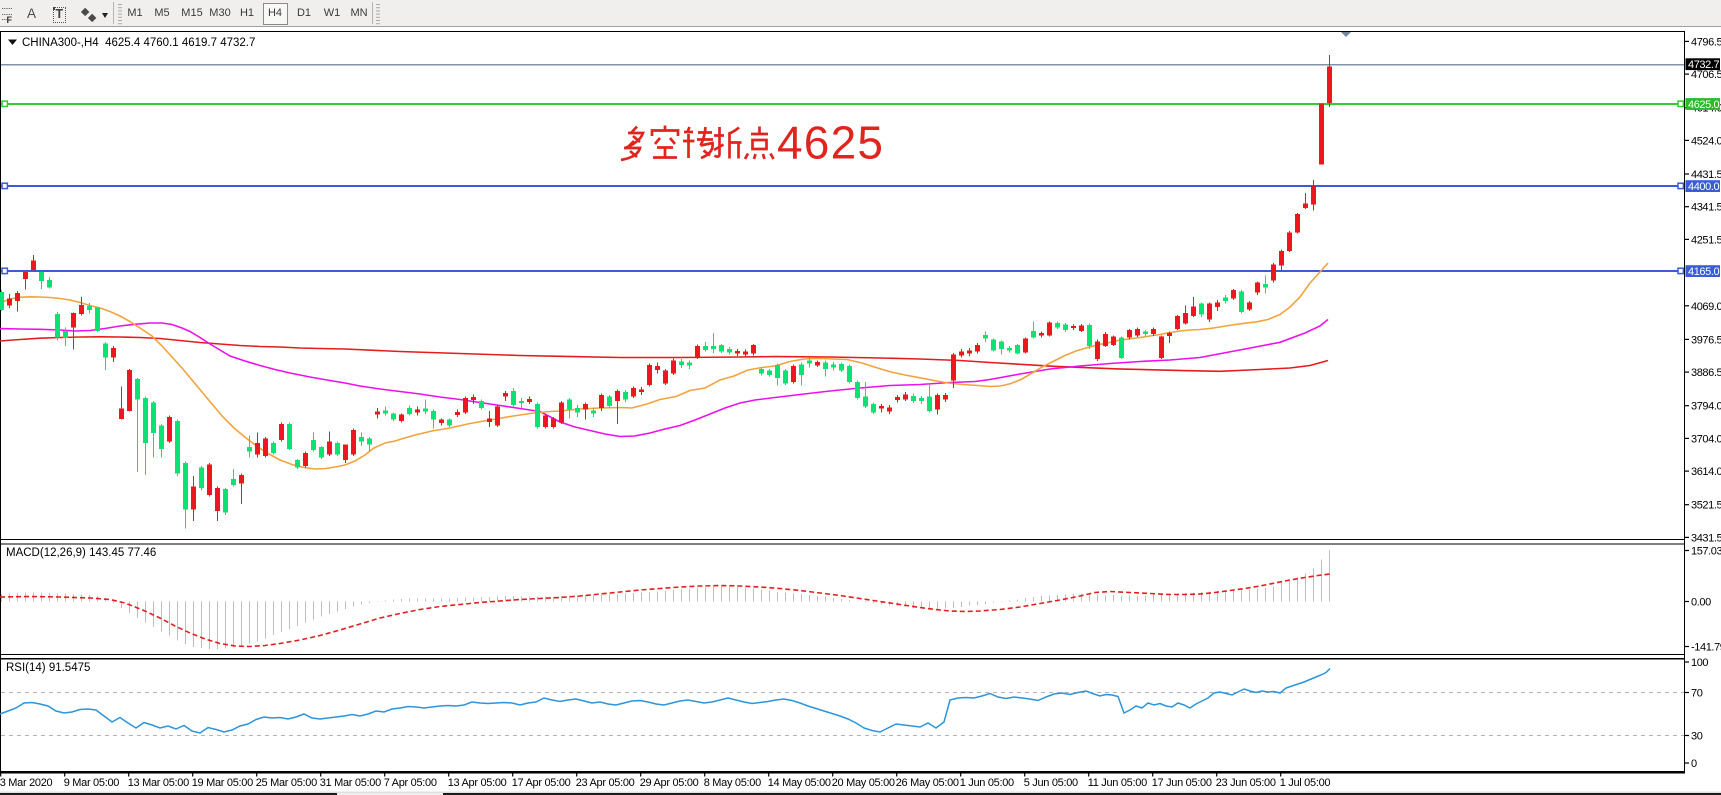 The image size is (1721, 795). Describe the element at coordinates (1706, 506) in the screenshot. I see `svg-text: 3521.5` at that location.